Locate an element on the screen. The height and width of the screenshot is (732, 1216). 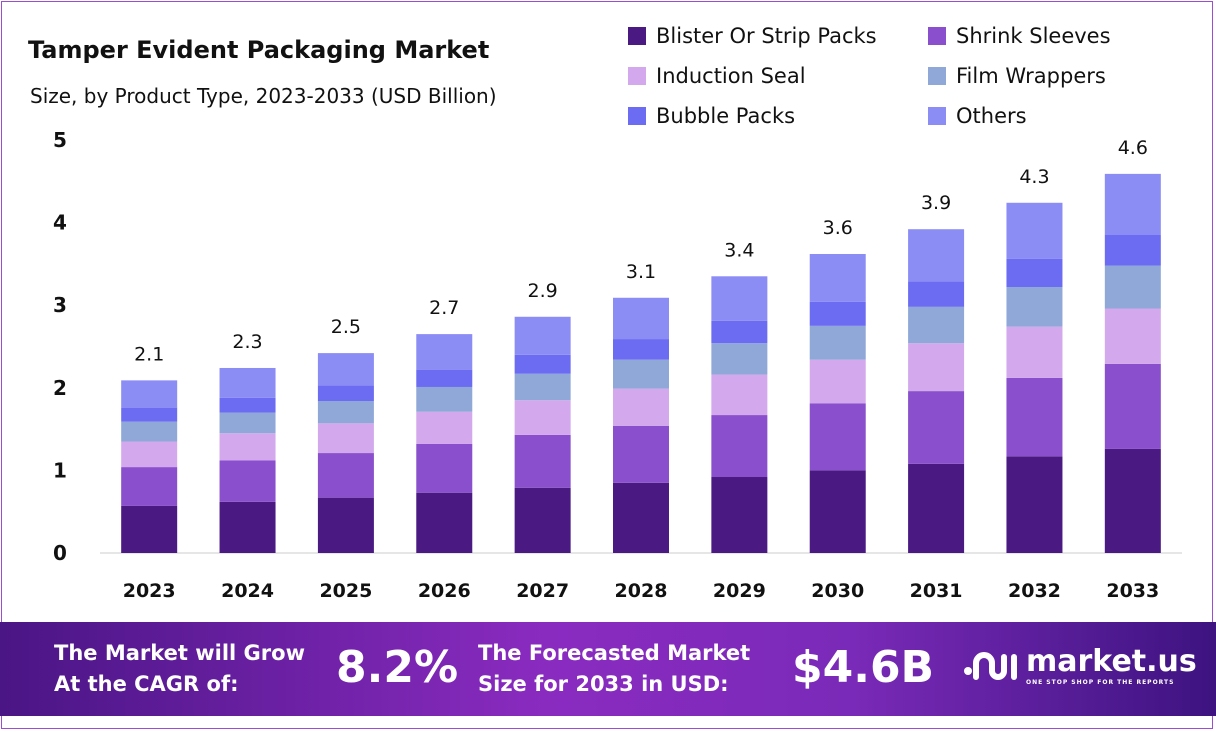
total-data-label: 3.6 is located at coordinates (838, 228).